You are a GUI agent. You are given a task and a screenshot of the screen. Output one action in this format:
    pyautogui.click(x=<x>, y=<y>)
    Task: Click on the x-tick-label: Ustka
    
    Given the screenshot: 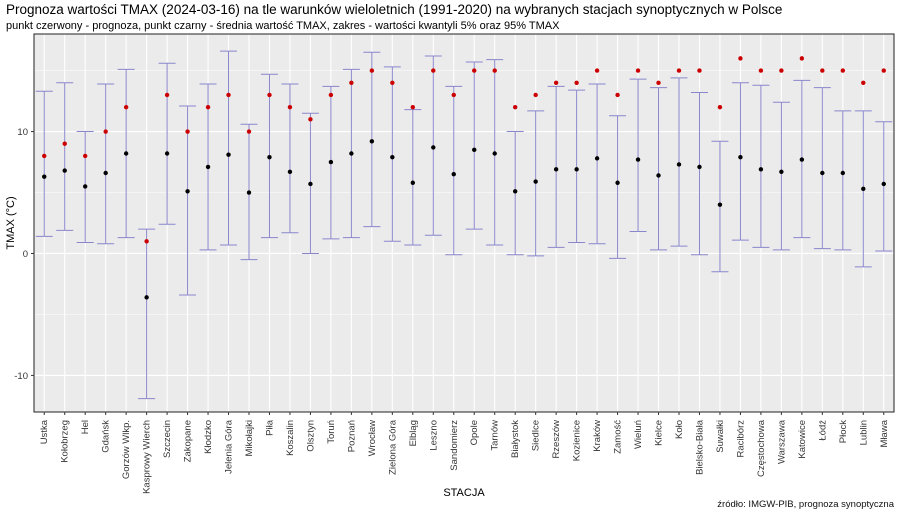 What is the action you would take?
    pyautogui.click(x=44, y=431)
    